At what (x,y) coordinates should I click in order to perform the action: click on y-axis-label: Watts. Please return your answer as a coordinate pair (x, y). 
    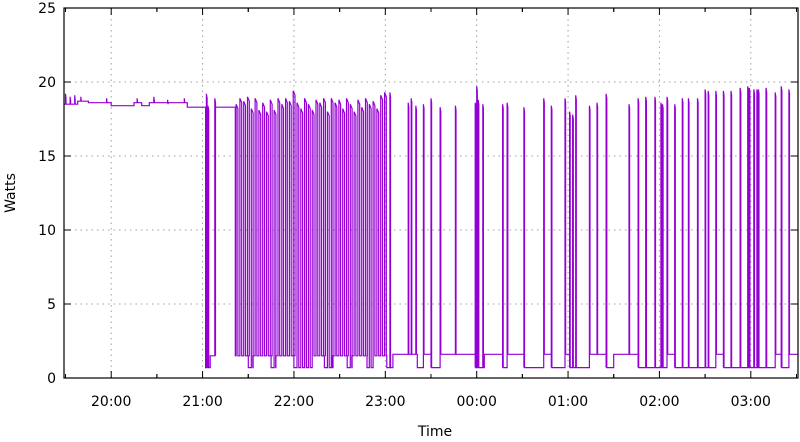
    Looking at the image, I should click on (11, 193).